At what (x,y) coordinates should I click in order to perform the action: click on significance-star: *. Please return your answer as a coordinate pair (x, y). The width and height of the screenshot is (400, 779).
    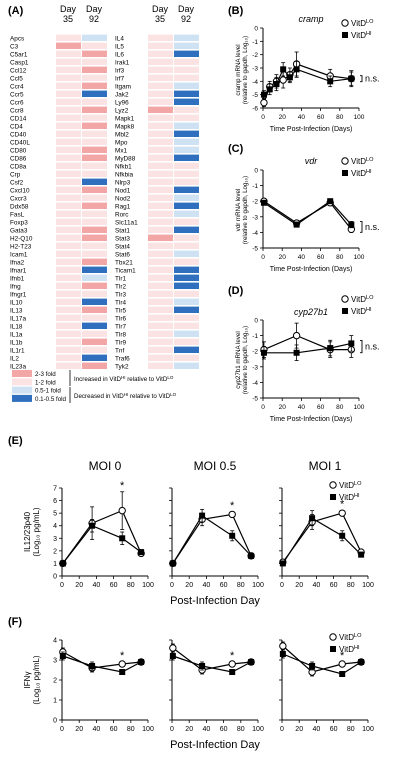
    Looking at the image, I should click on (122, 486).